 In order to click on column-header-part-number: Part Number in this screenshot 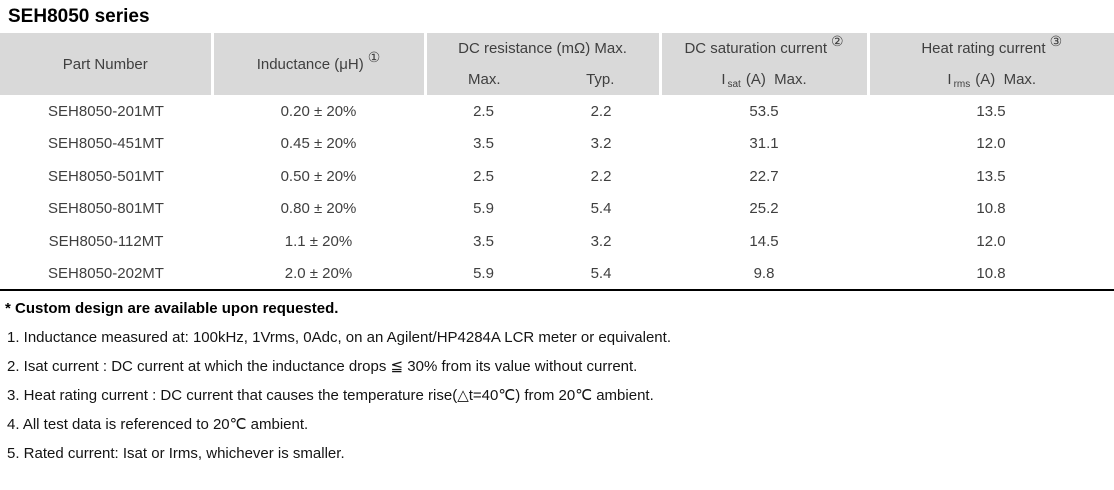, I will do `click(107, 64)`.